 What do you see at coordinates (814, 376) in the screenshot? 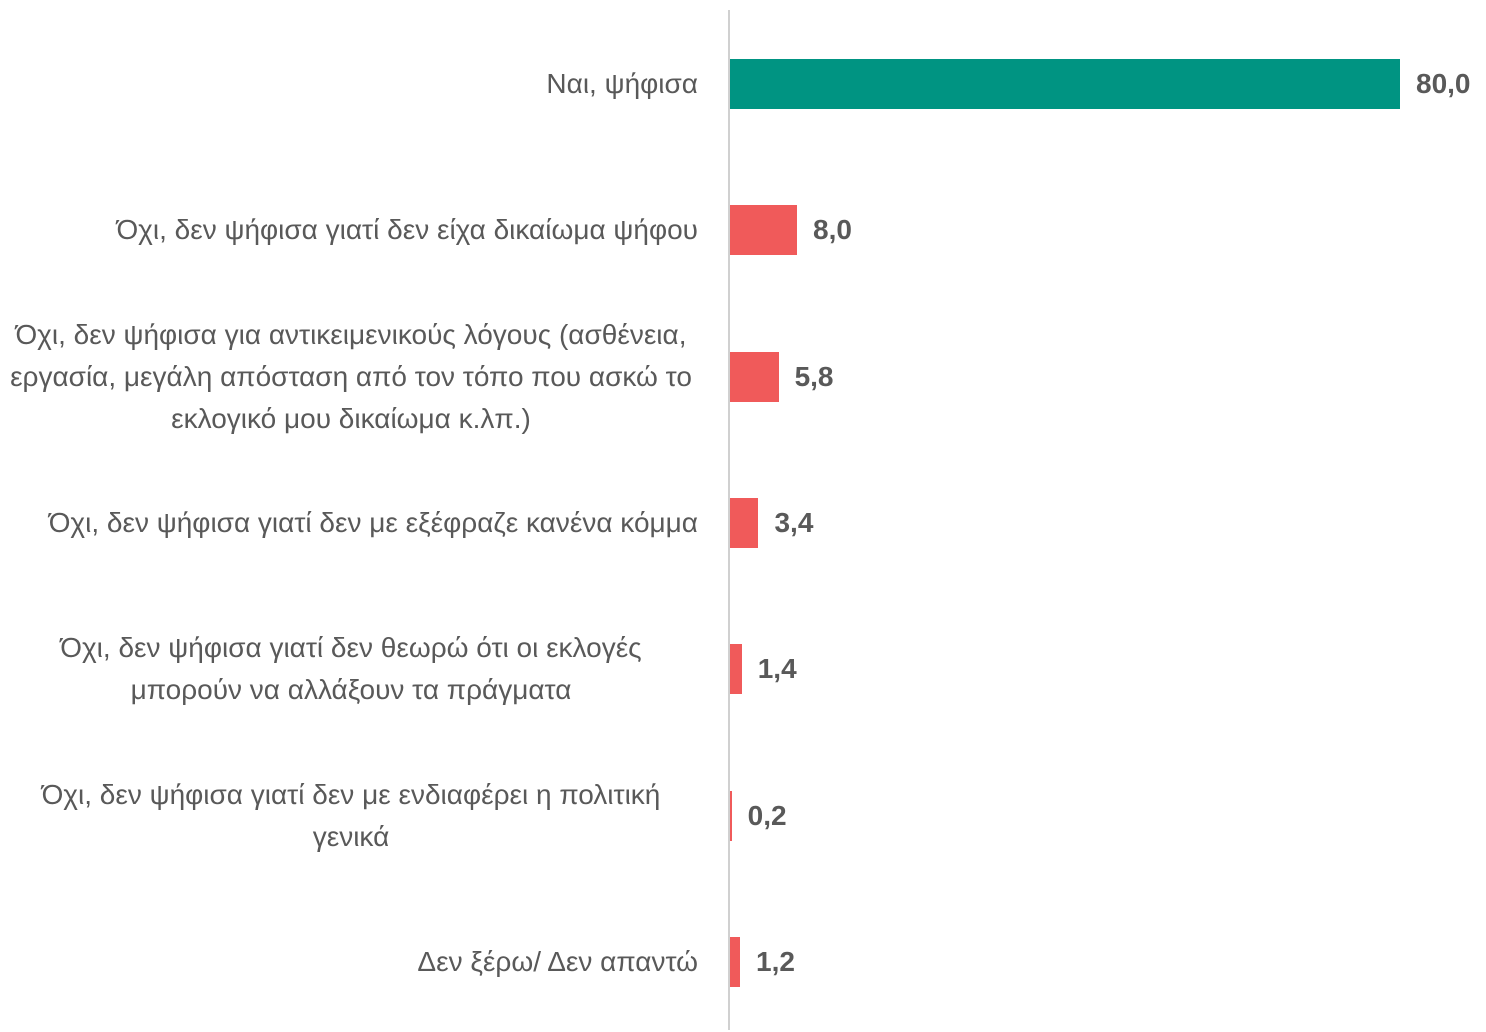
I see `value-label: 5,8` at bounding box center [814, 376].